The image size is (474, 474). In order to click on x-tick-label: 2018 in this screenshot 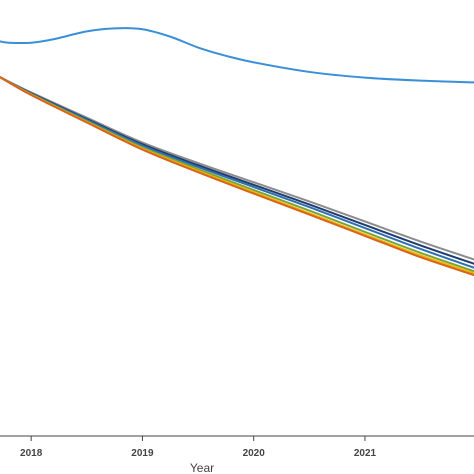, I will do `click(31, 453)`.